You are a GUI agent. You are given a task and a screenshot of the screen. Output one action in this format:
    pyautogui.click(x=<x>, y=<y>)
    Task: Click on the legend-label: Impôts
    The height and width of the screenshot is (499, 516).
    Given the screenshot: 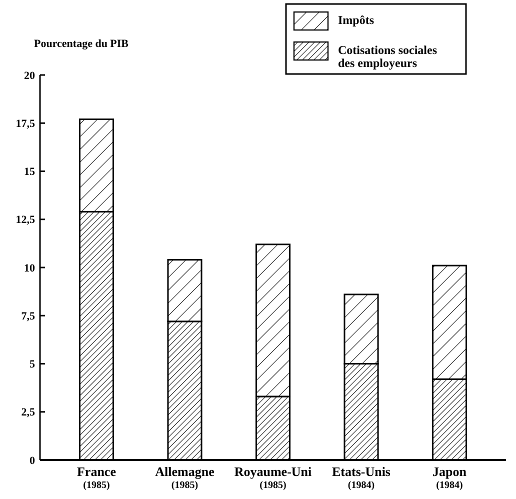 What is the action you would take?
    pyautogui.click(x=356, y=20)
    